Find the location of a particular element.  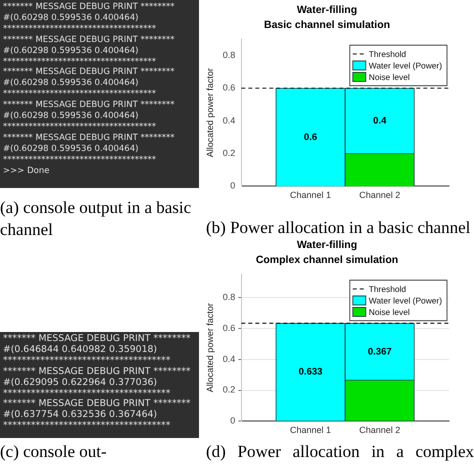

chart-subtitle: Complex channel simulation is located at coordinates (327, 260).